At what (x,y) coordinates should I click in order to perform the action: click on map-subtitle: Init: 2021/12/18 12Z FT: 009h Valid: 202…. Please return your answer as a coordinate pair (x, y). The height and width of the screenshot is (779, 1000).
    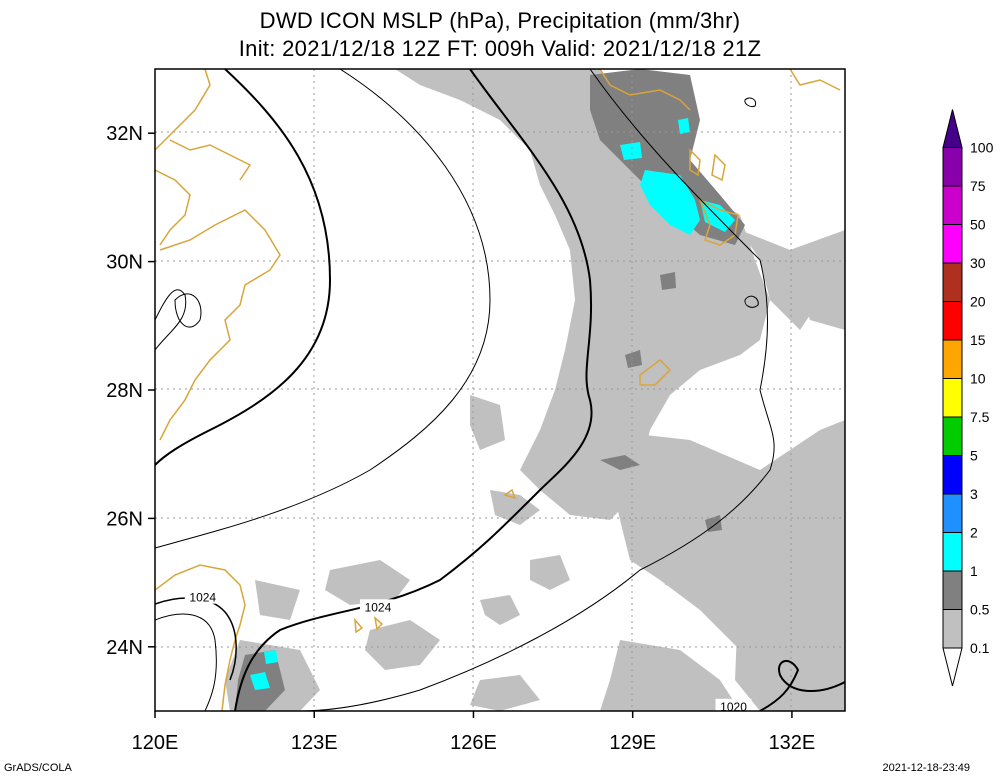
    Looking at the image, I should click on (500, 48).